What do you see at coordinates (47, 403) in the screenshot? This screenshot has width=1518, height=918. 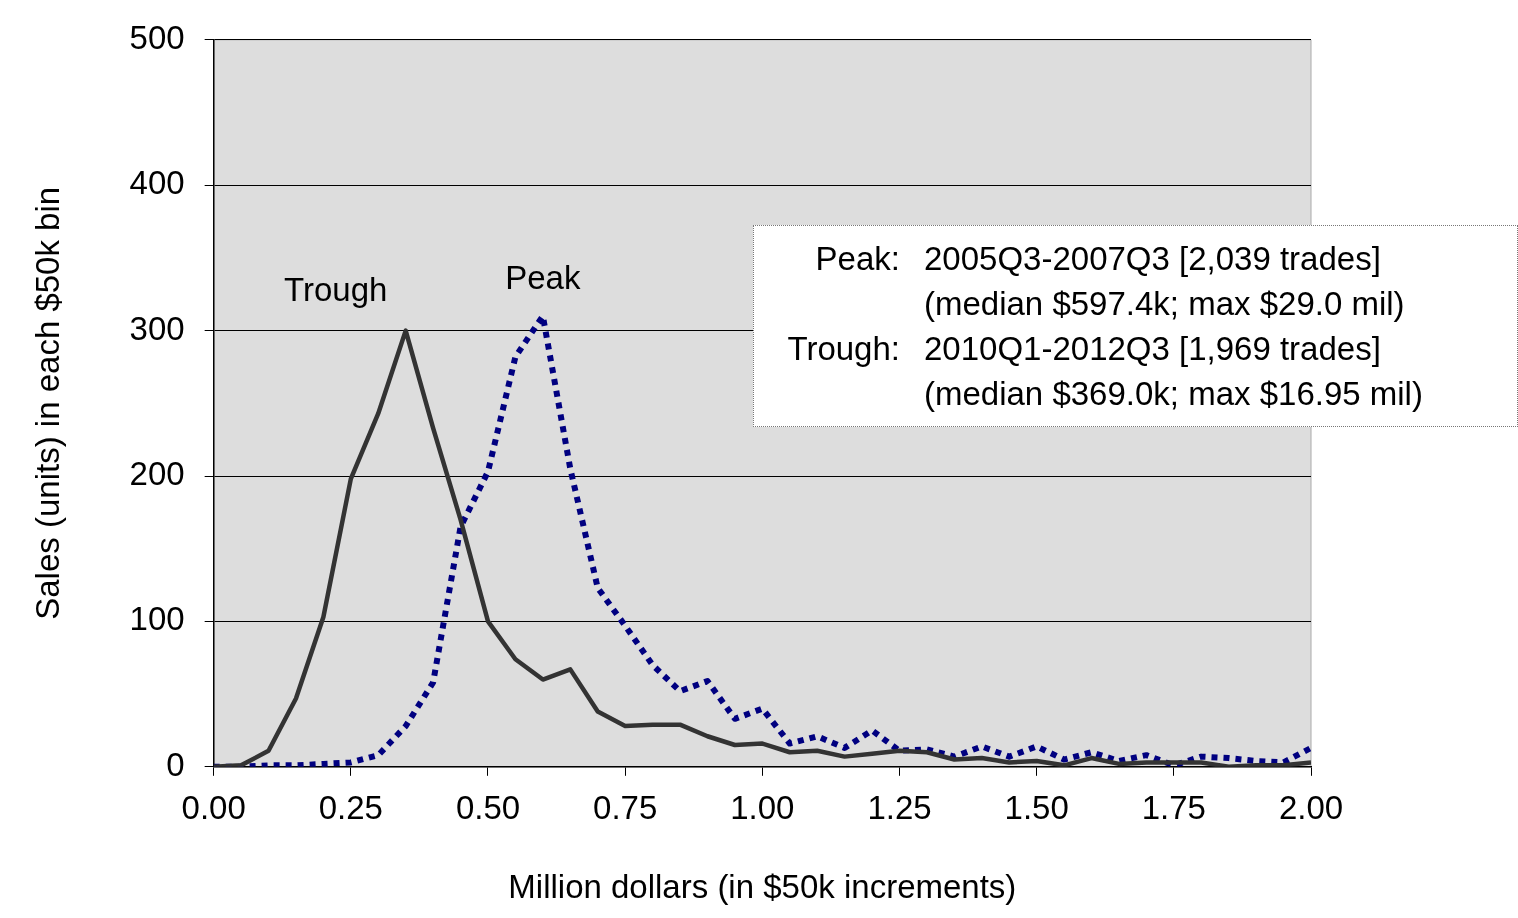 I see `y-axis-title: Sales (units) in each $50k bin` at bounding box center [47, 403].